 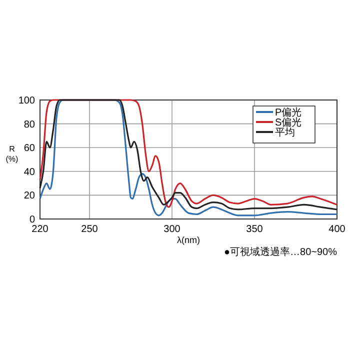 What do you see at coordinates (30, 148) in the screenshot?
I see `y-tick-label: 60` at bounding box center [30, 148].